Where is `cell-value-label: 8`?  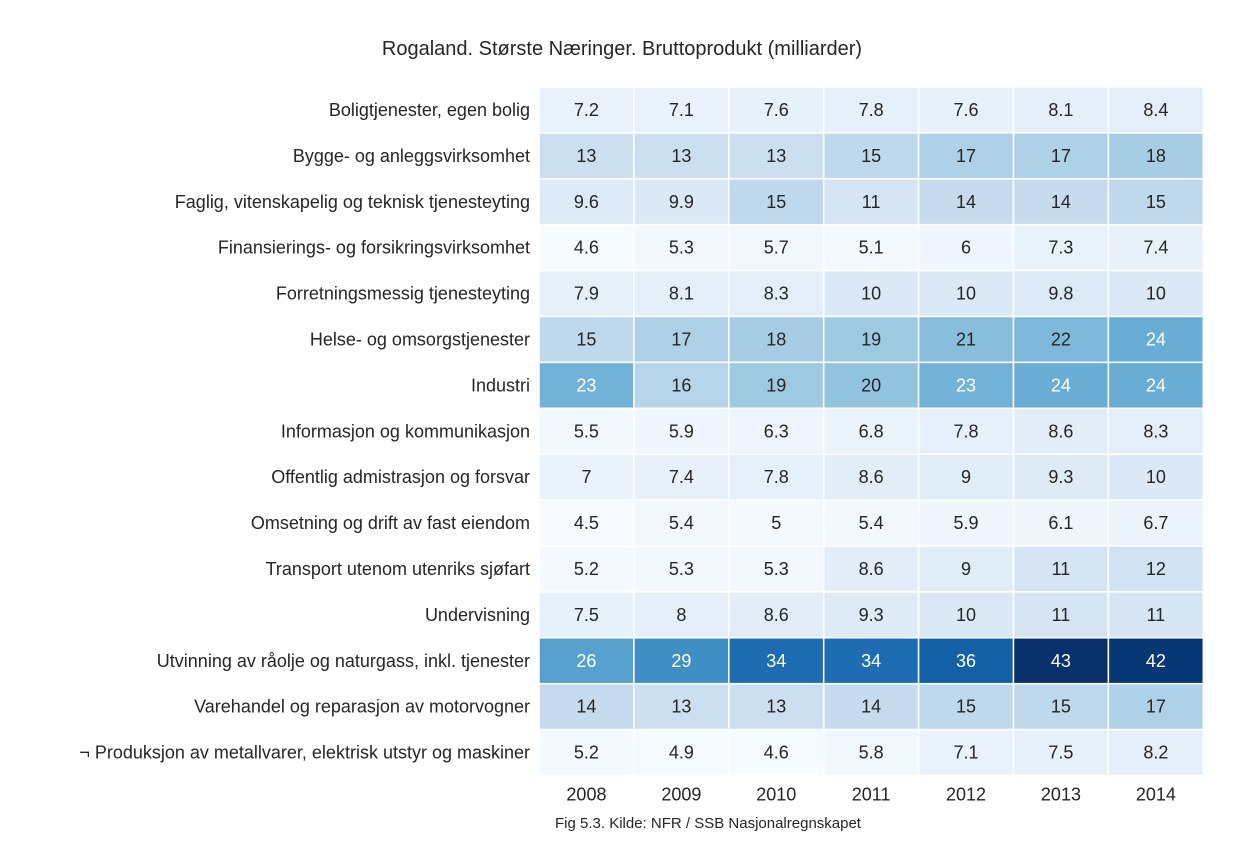
cell-value-label: 8 is located at coordinates (681, 615).